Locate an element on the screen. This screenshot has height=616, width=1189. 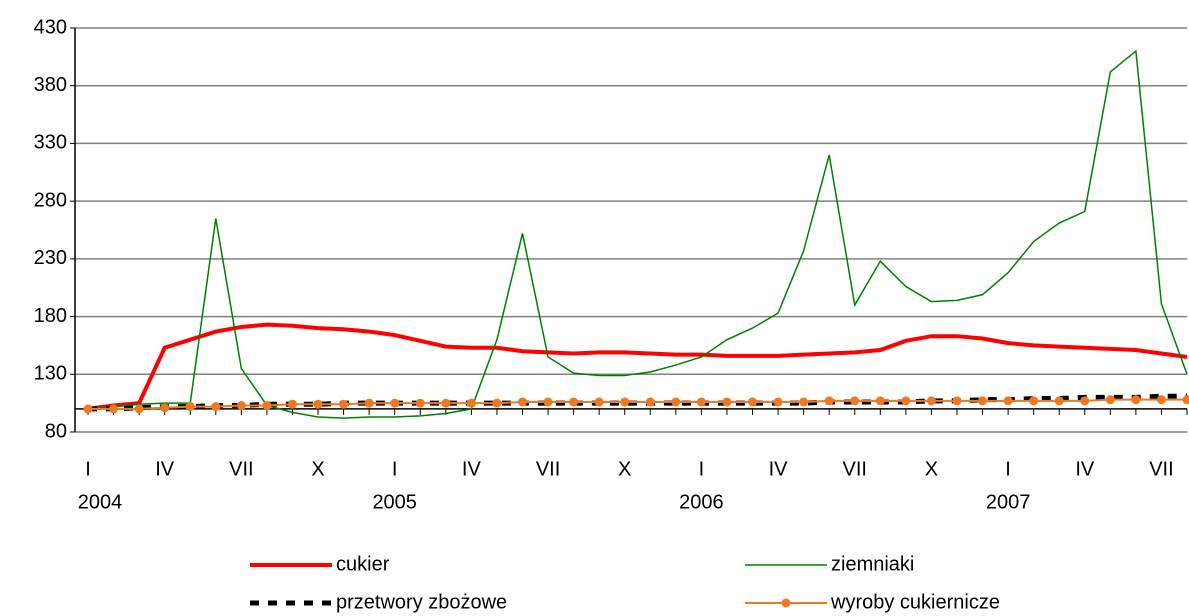
year-label: 2006 is located at coordinates (701, 502).